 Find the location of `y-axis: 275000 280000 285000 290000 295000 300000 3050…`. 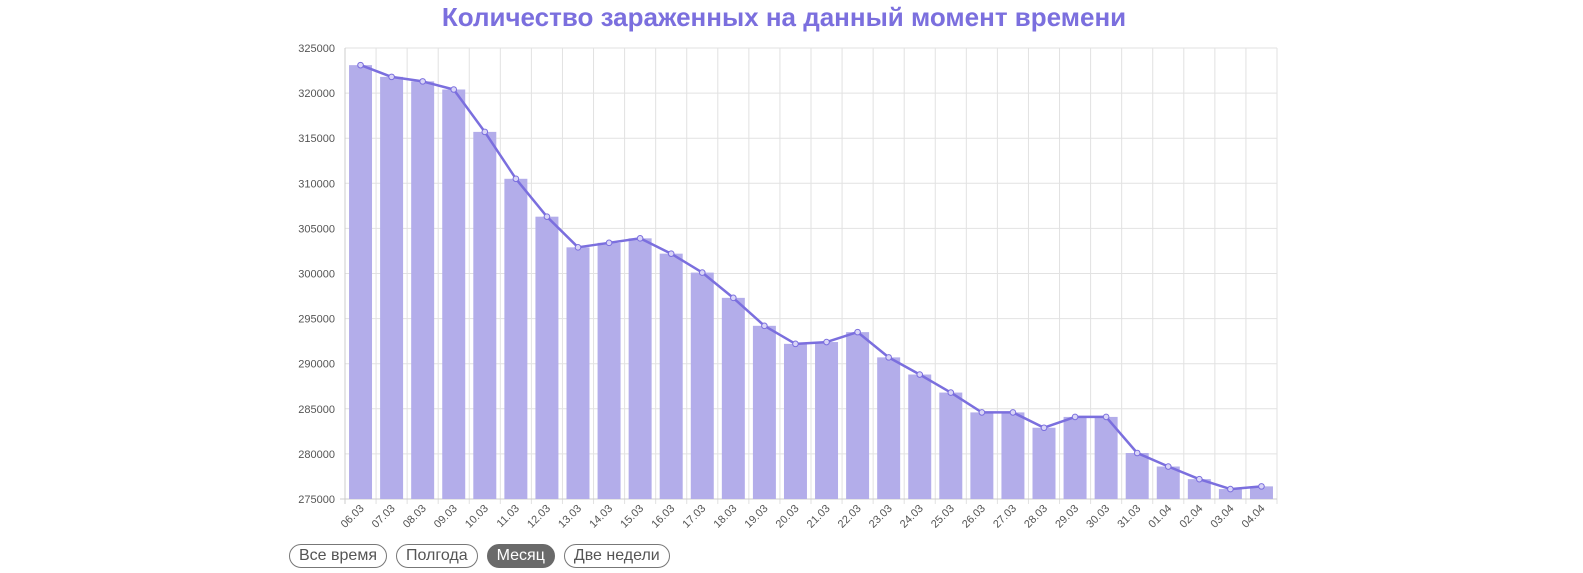

y-axis: 275000 280000 285000 290000 295000 300000 3050… is located at coordinates (316, 274).